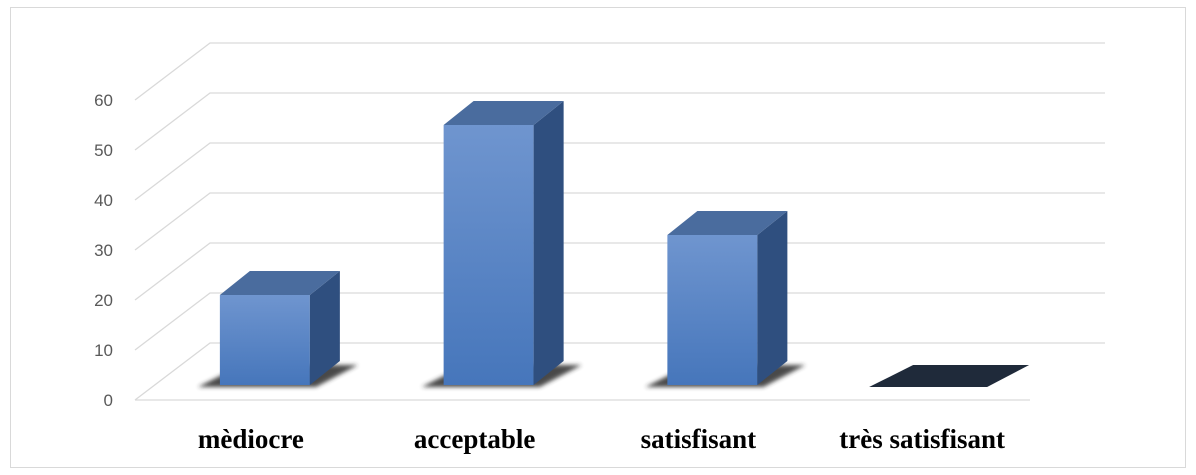 The width and height of the screenshot is (1196, 475). Describe the element at coordinates (103, 100) in the screenshot. I see `y-tick-label: 60` at that location.